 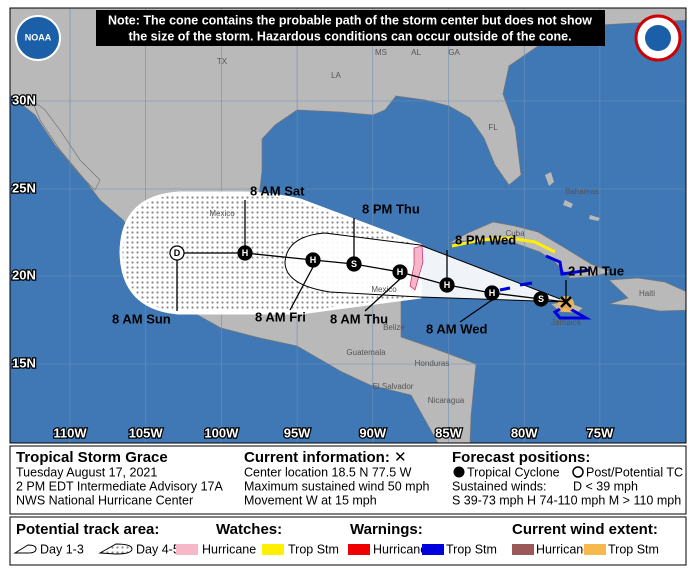 What do you see at coordinates (359, 549) in the screenshot?
I see `warn-hurricane-swatch` at bounding box center [359, 549].